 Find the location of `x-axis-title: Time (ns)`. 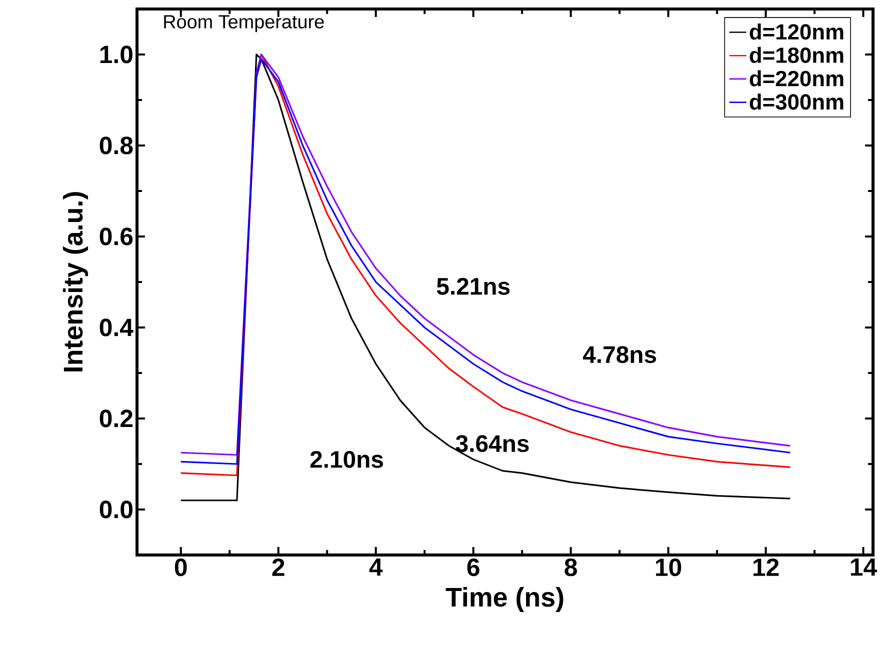

x-axis-title: Time (ns) is located at coordinates (505, 599).